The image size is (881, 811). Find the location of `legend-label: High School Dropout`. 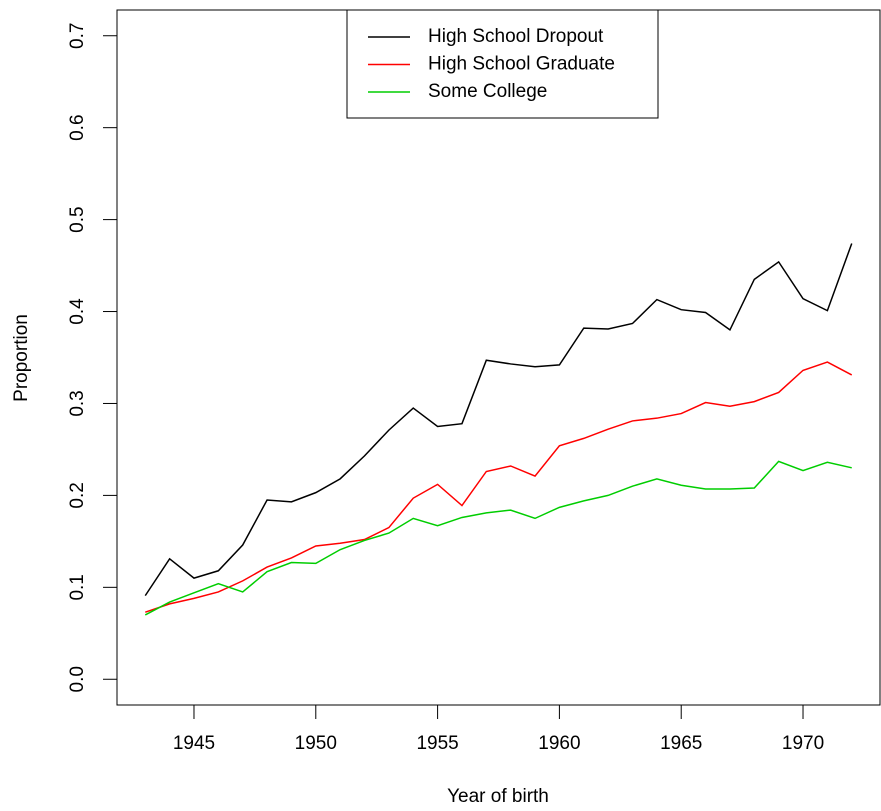

legend-label: High School Dropout is located at coordinates (516, 36).